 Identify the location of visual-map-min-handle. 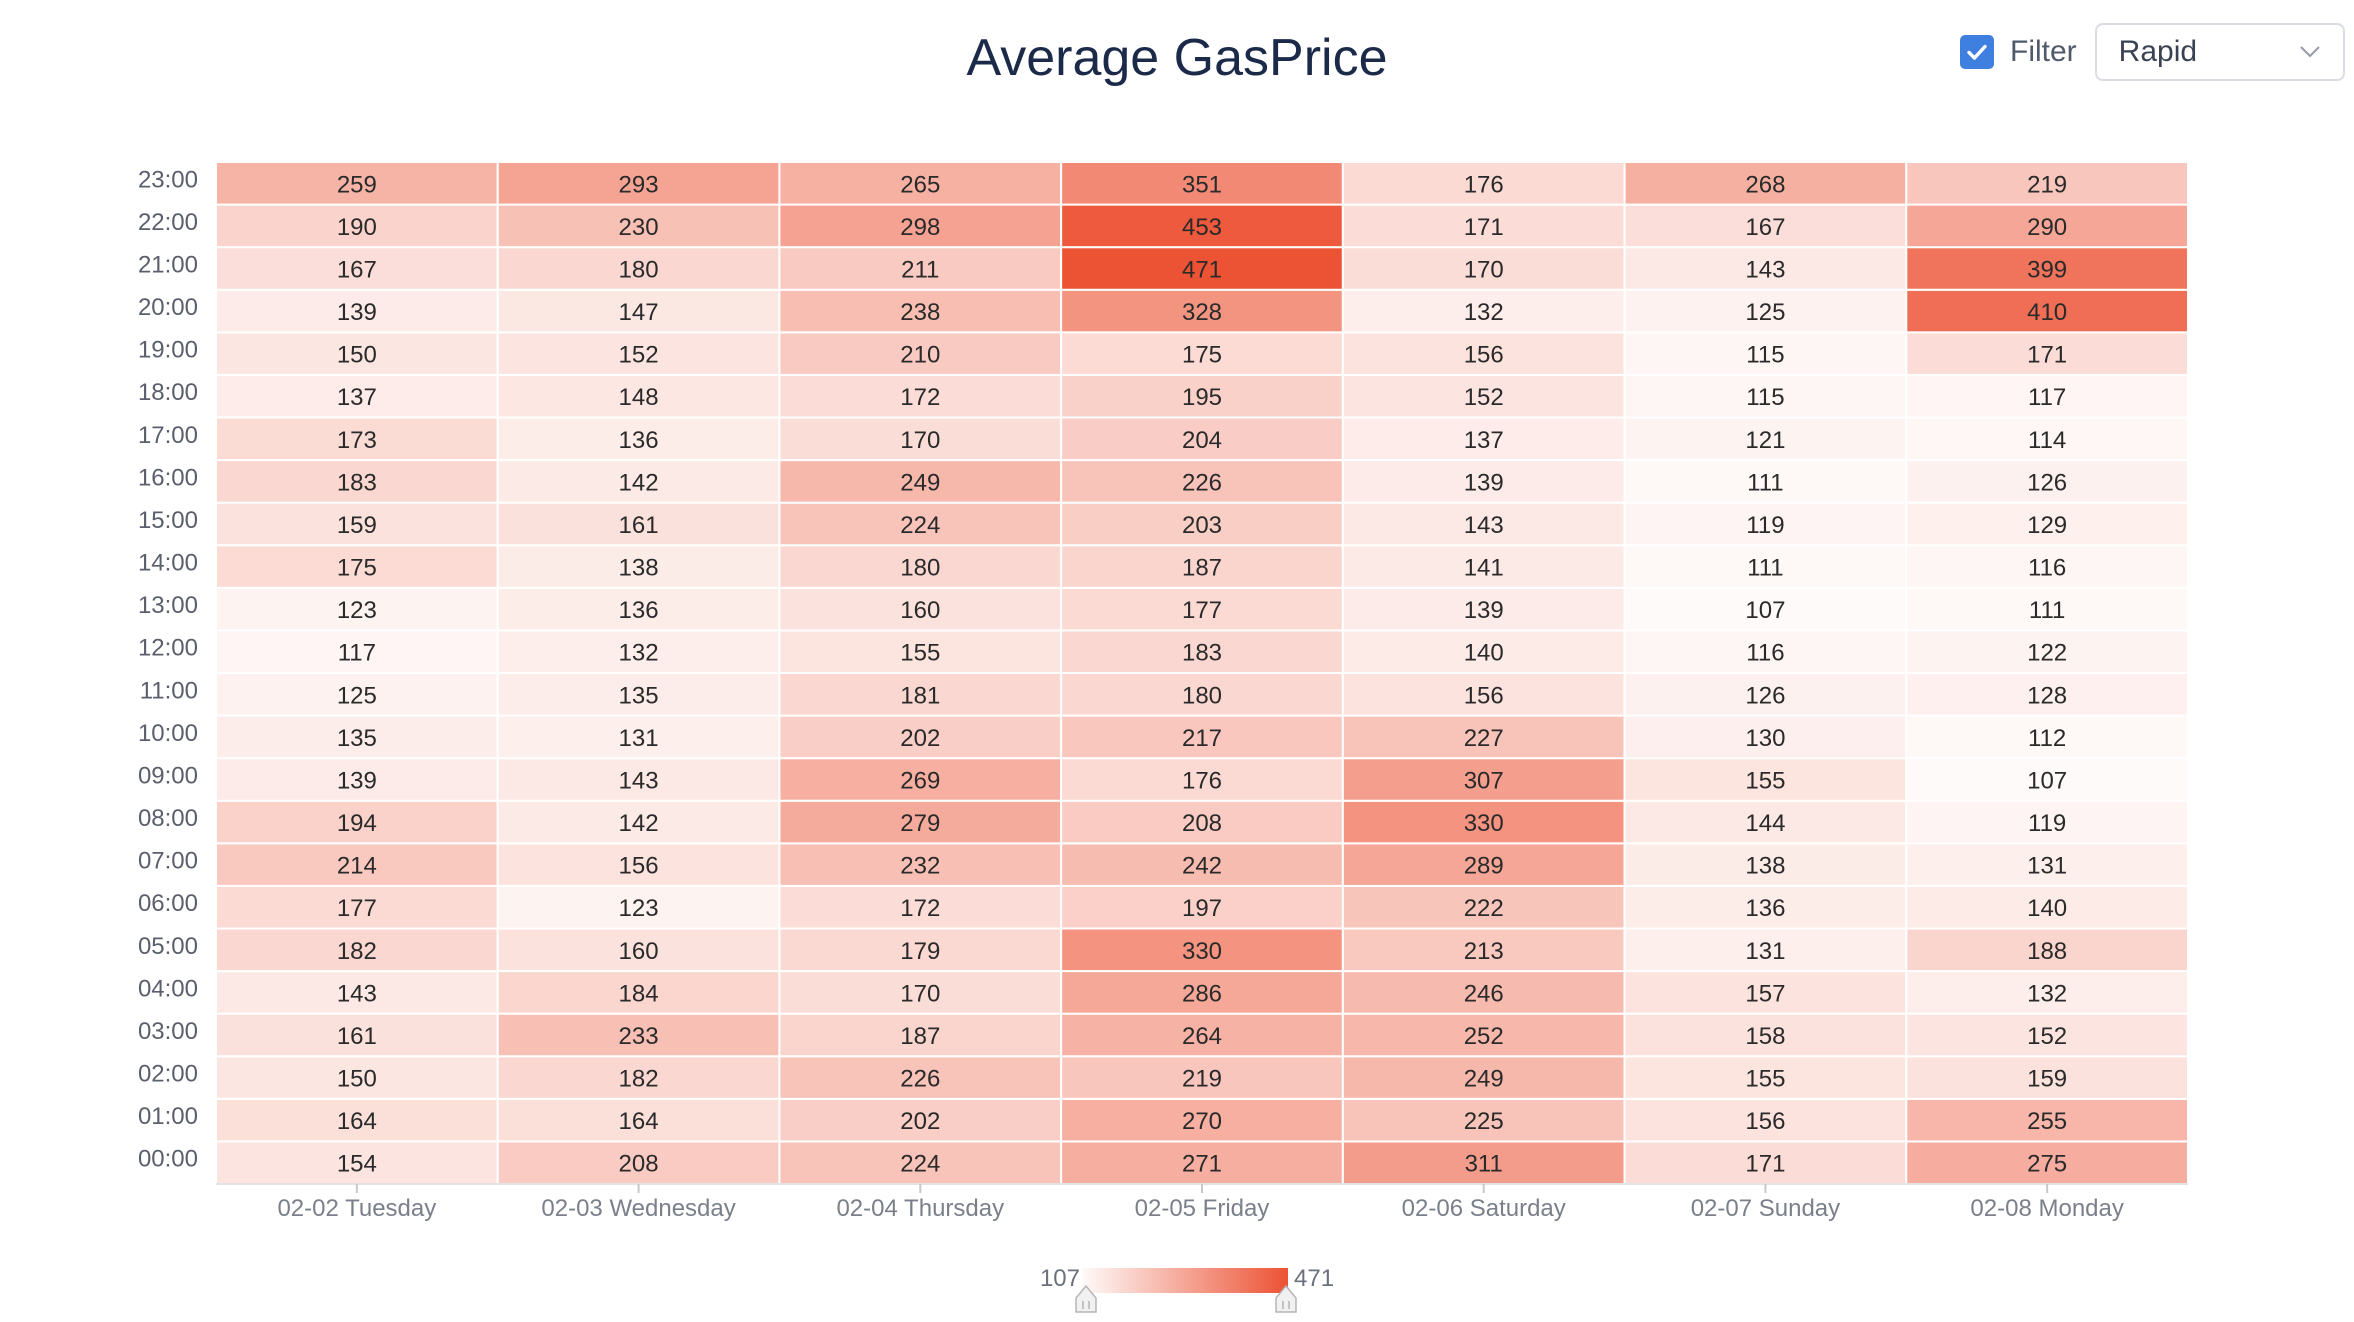
(1086, 1298).